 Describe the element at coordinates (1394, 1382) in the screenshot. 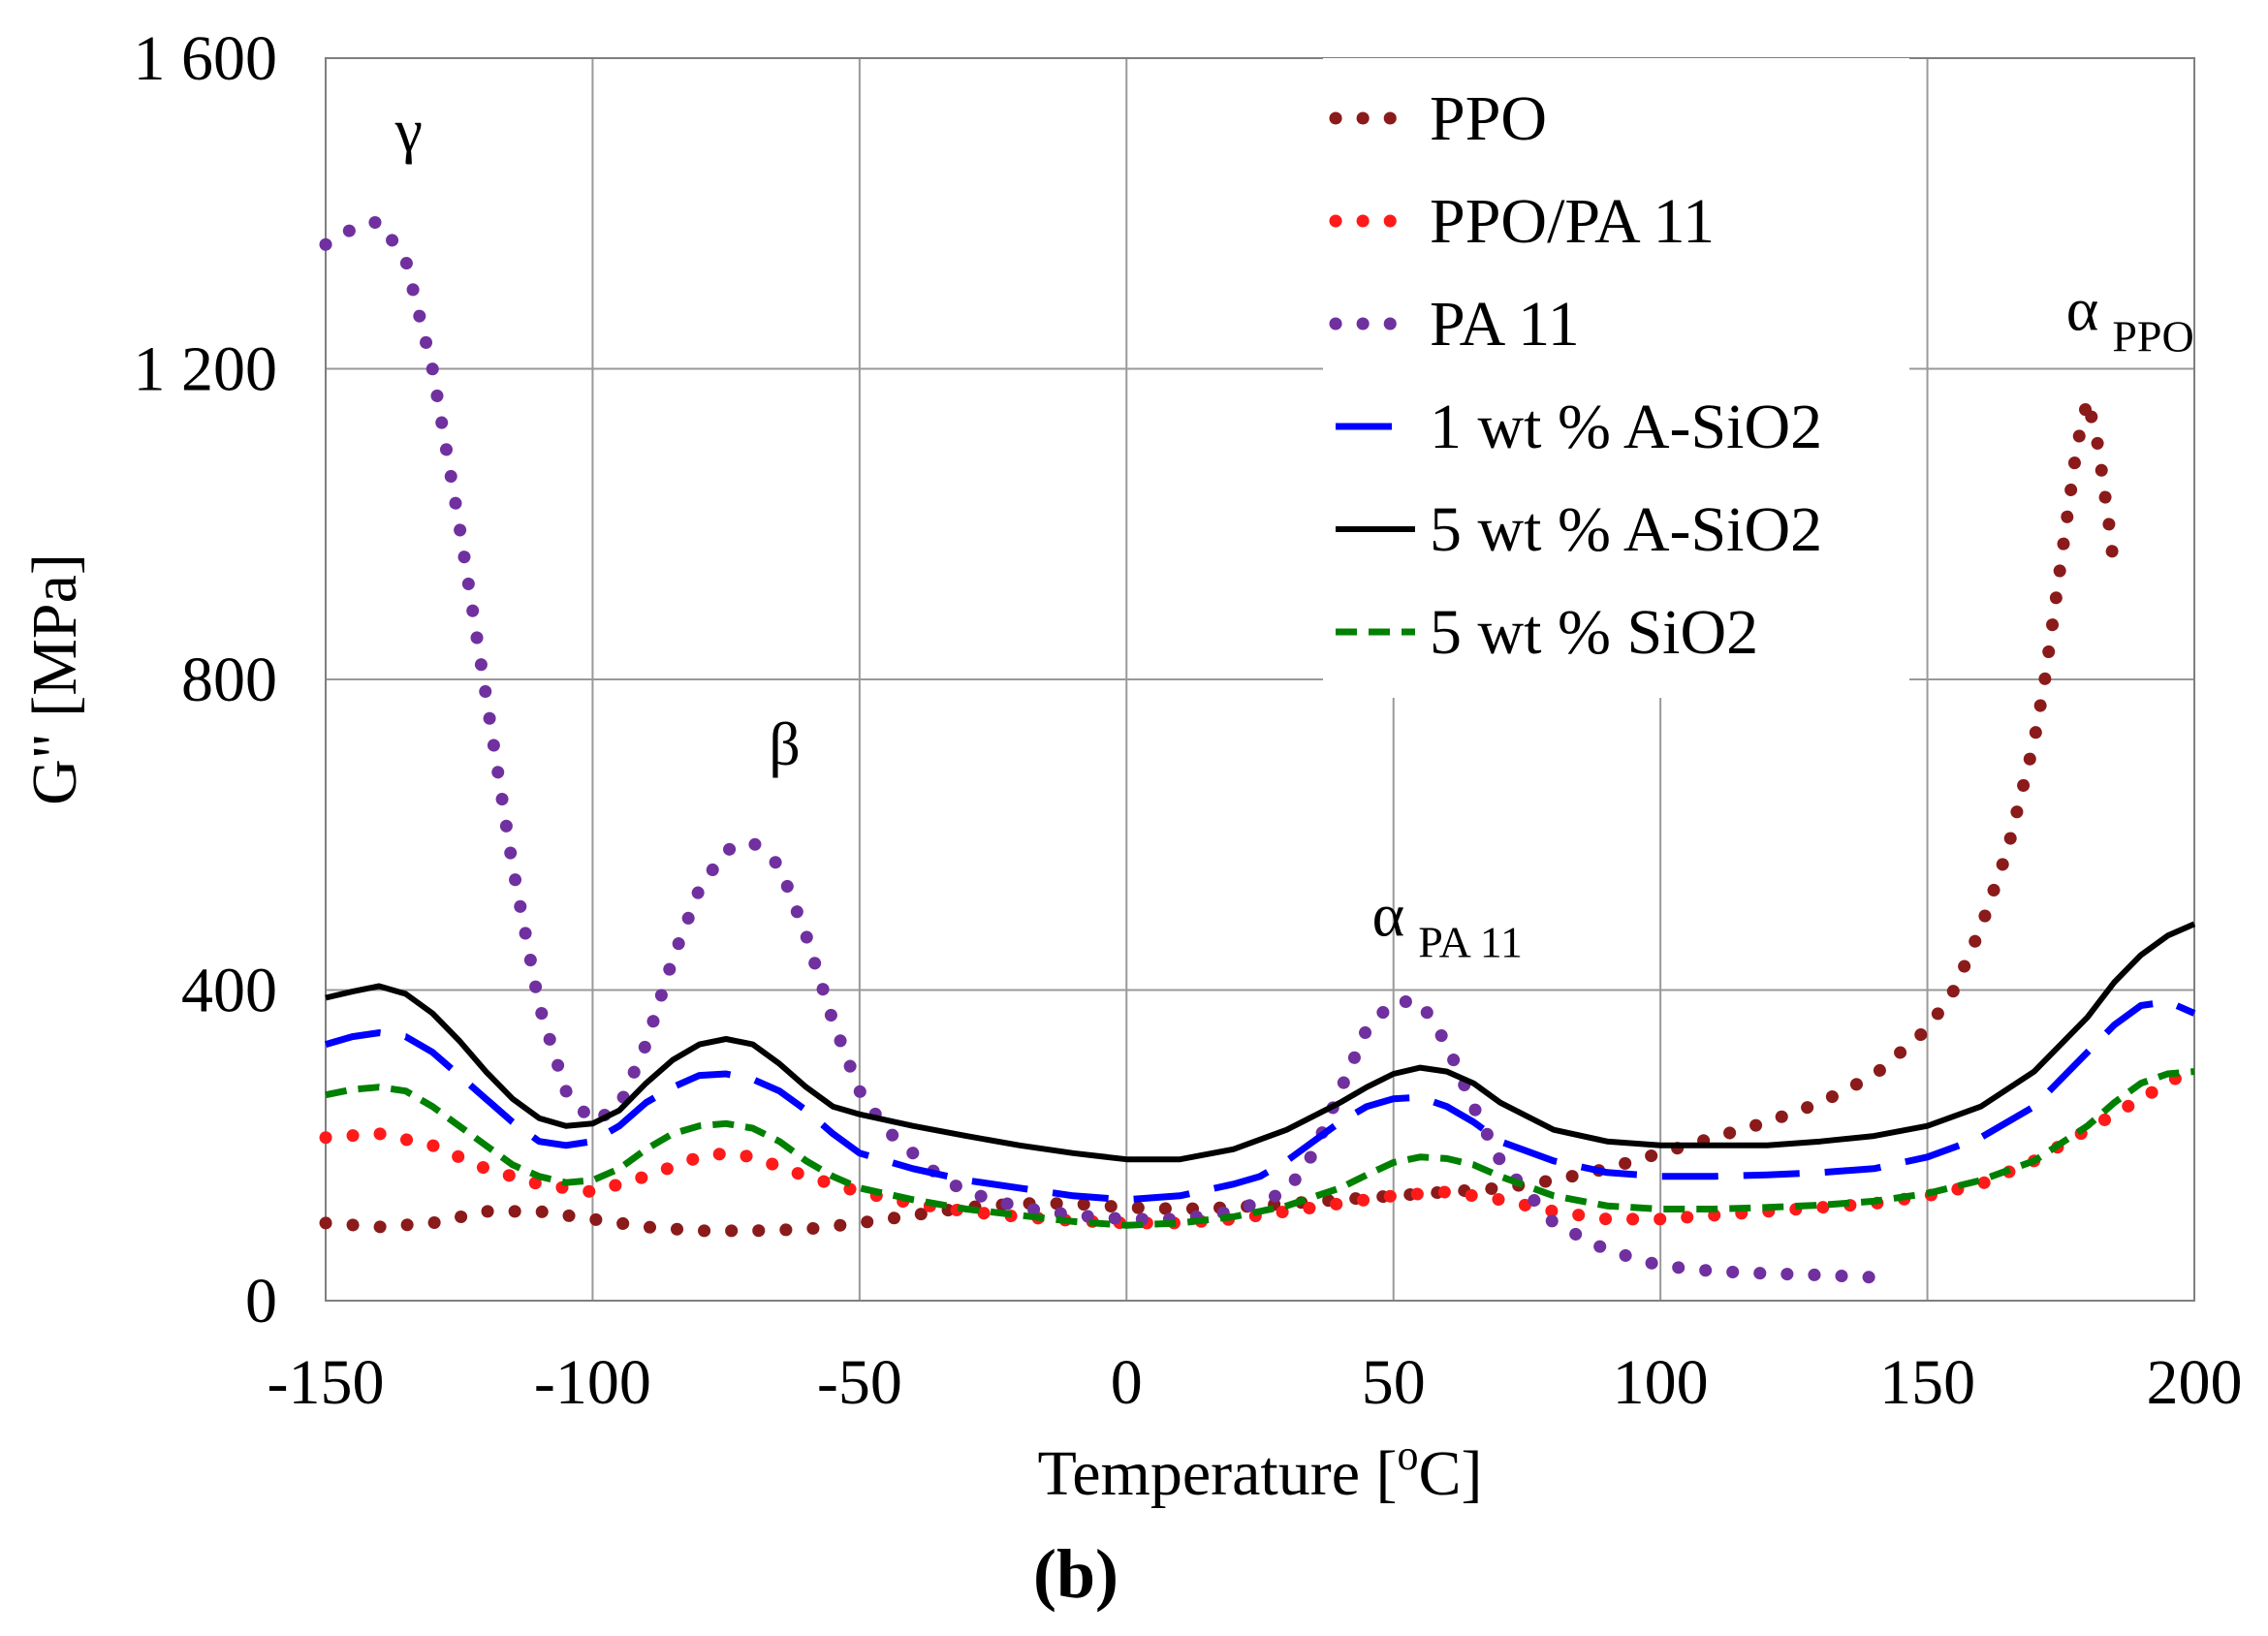

I see `x-tick-label: 50` at that location.